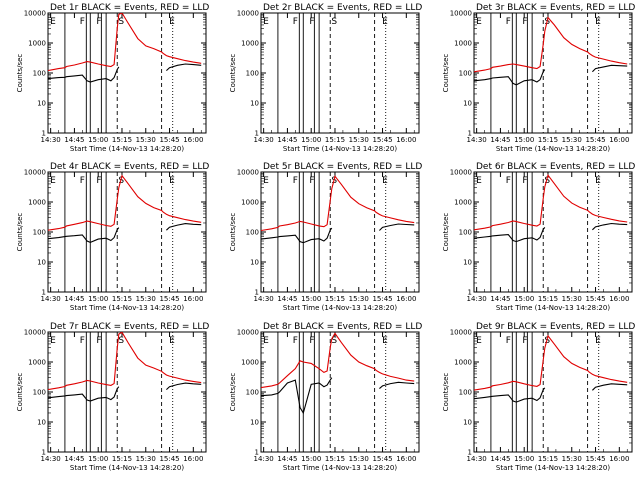 The width and height of the screenshot is (640, 480). Describe the element at coordinates (342, 8) in the screenshot. I see `panel-title: Det 2r BLACK = Events, RED = LLD` at that location.